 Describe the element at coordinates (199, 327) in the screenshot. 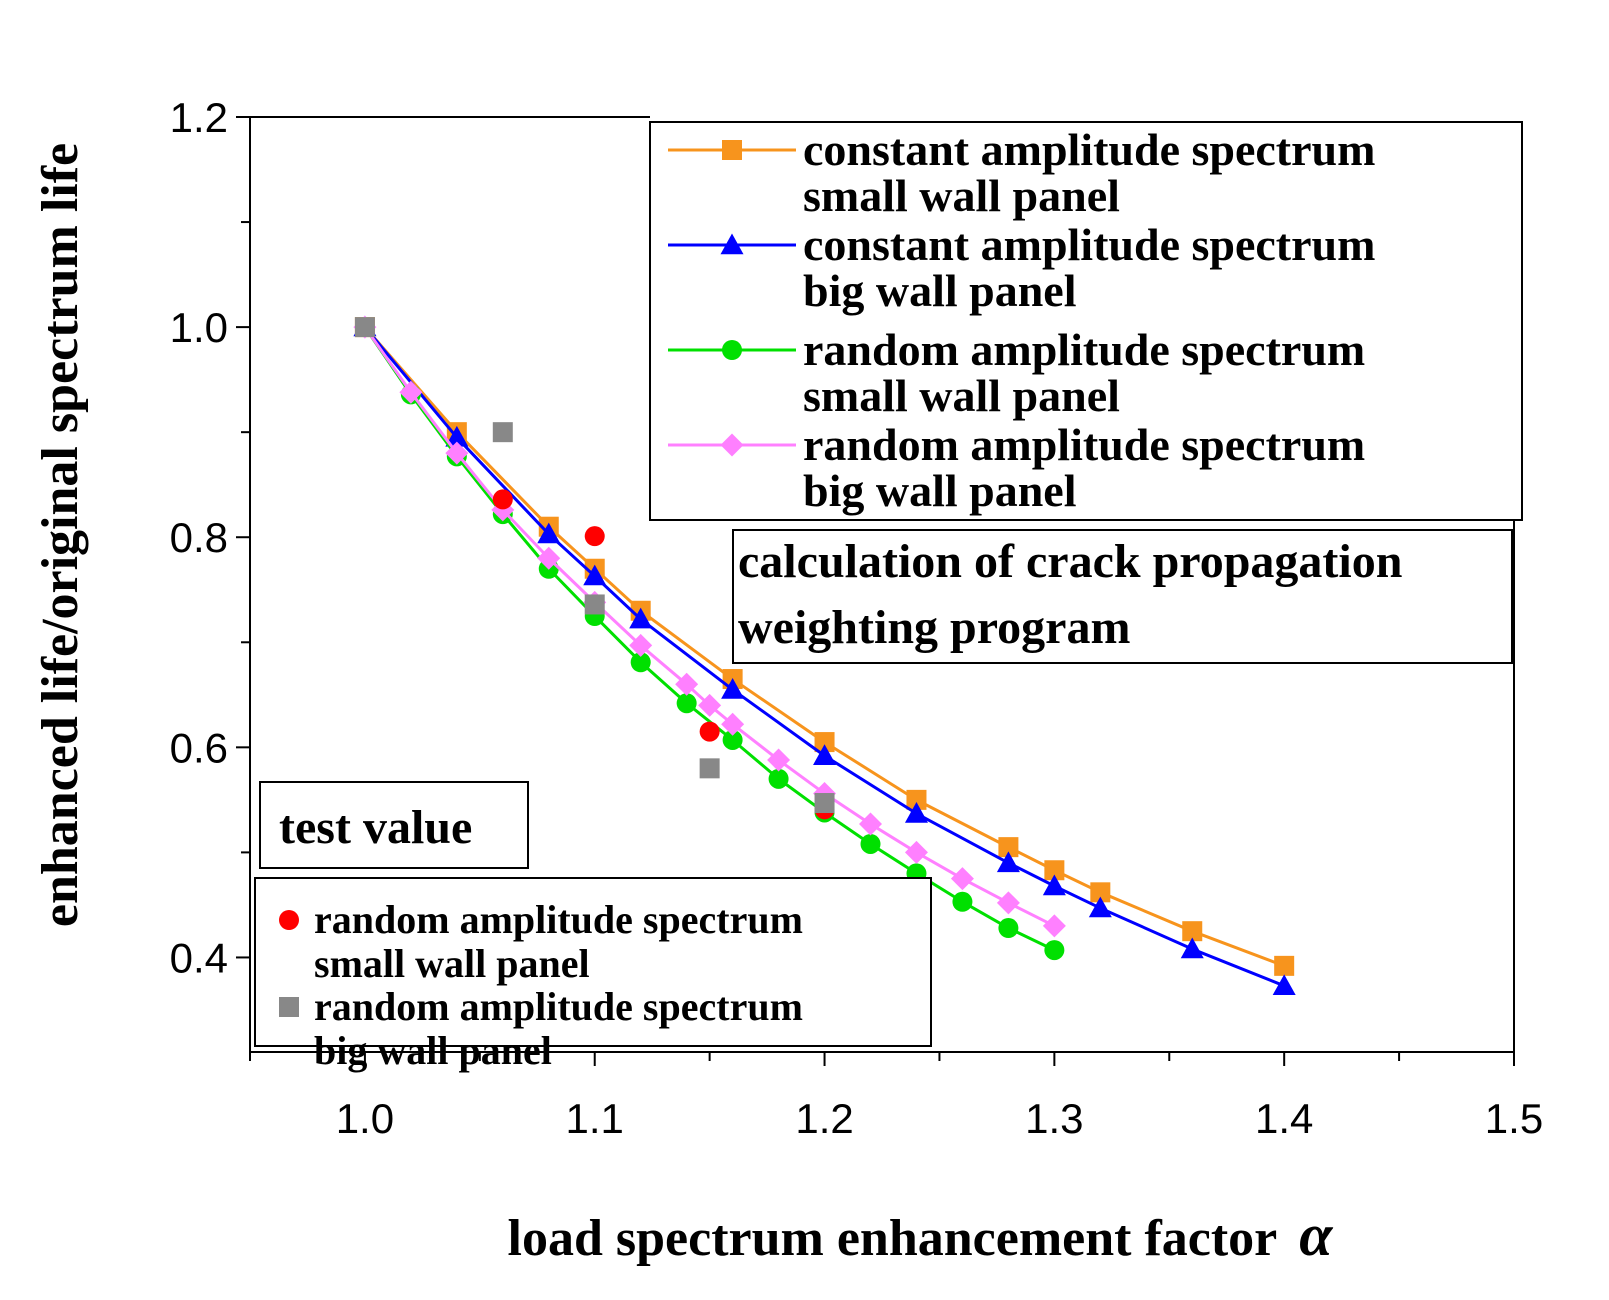

I see `y-tick-label: 1.0` at that location.